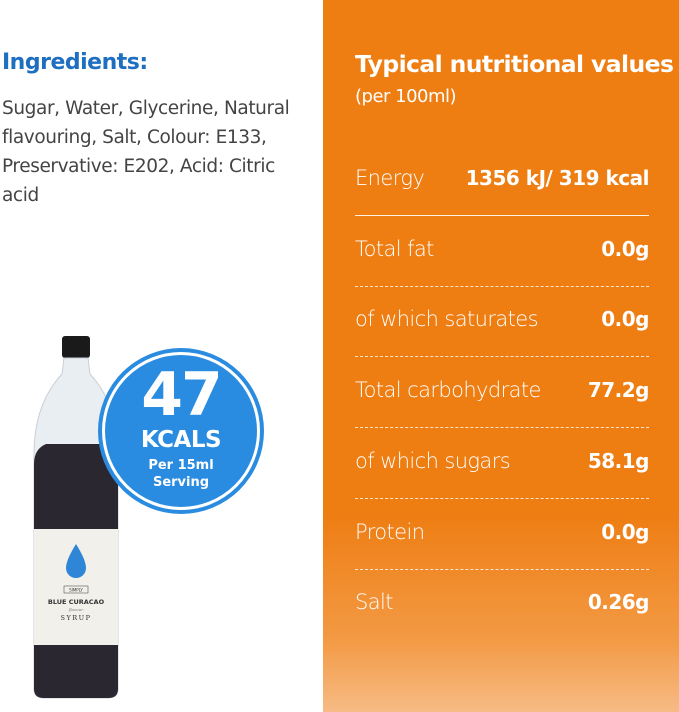  Describe the element at coordinates (433, 460) in the screenshot. I see `nutrient-label: of which sugars` at that location.